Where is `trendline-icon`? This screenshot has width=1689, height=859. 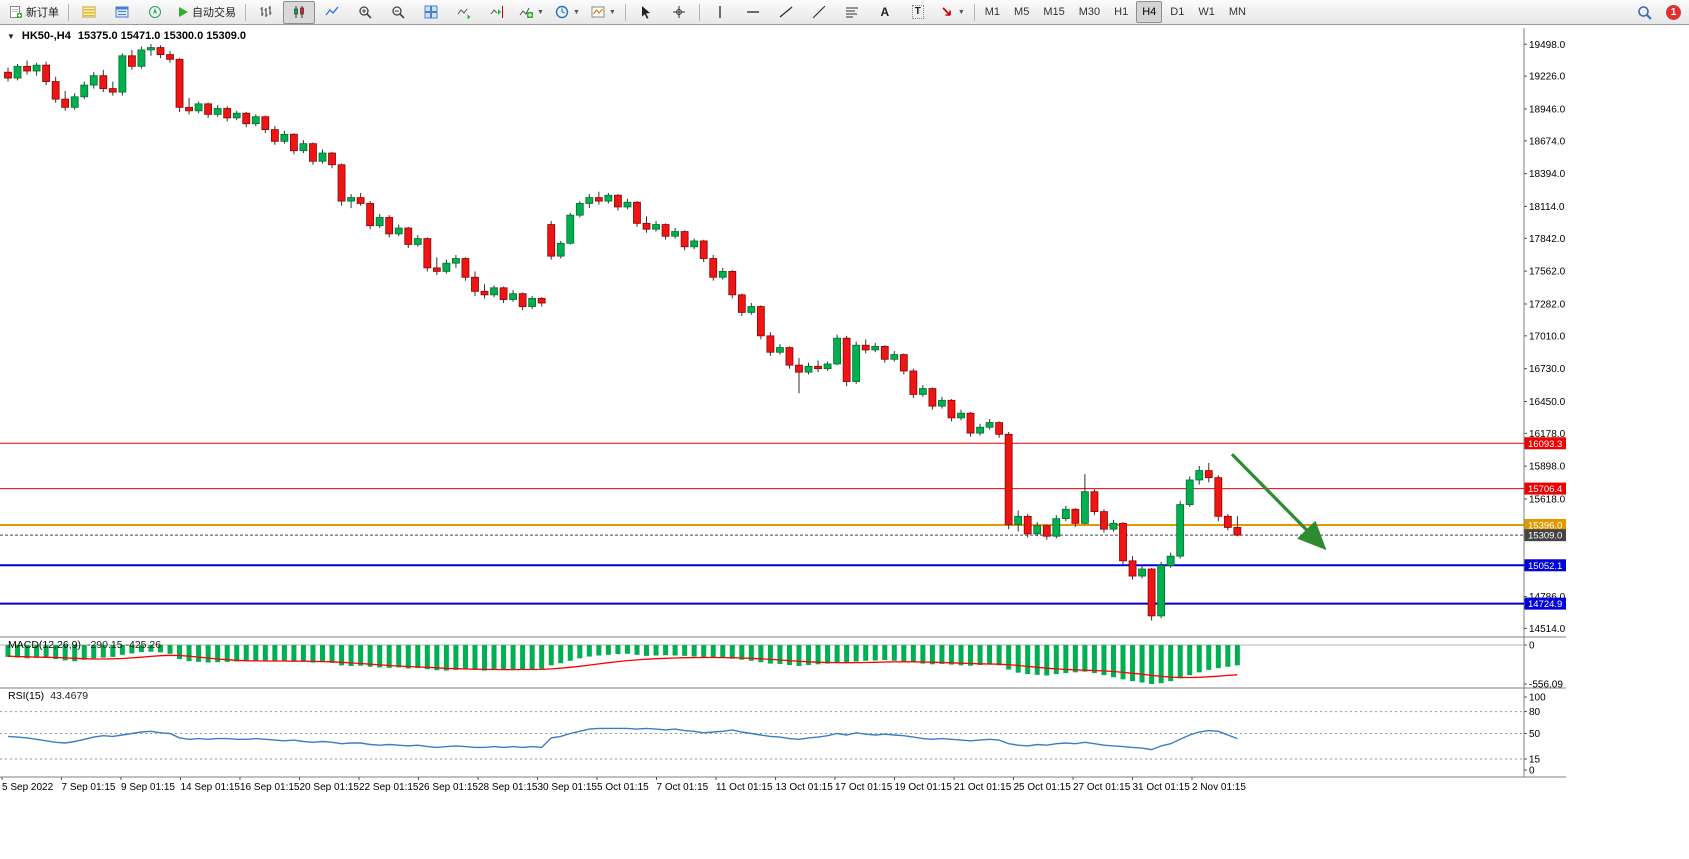
trendline-icon is located at coordinates (786, 12).